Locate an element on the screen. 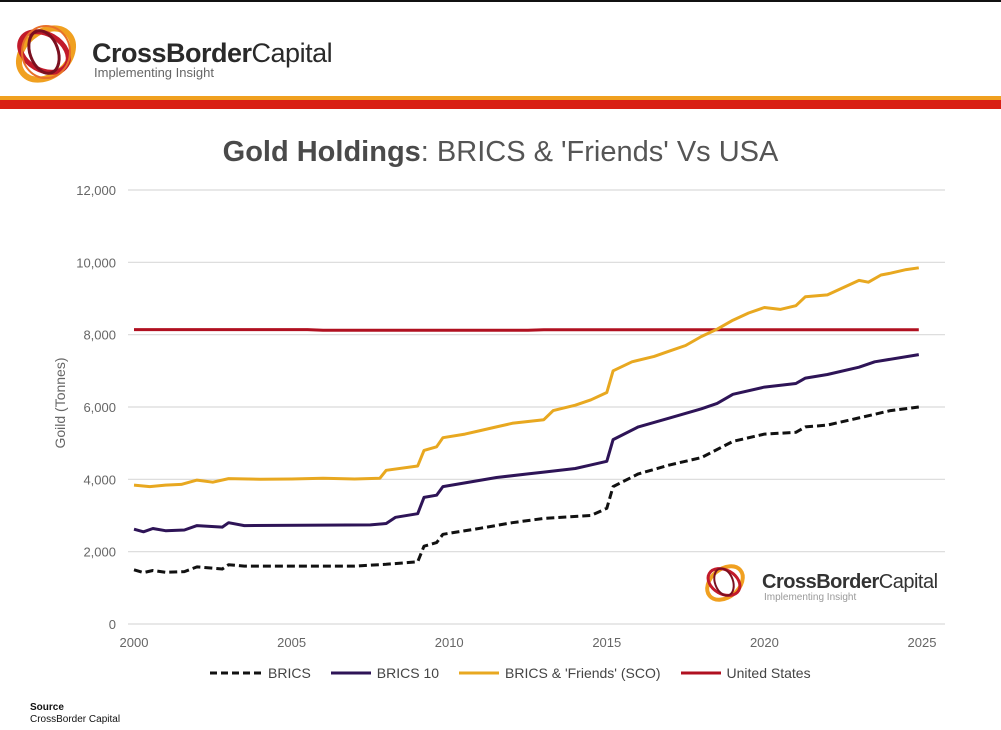 The image size is (1001, 730). brand-bold: CrossBorder is located at coordinates (172, 53).